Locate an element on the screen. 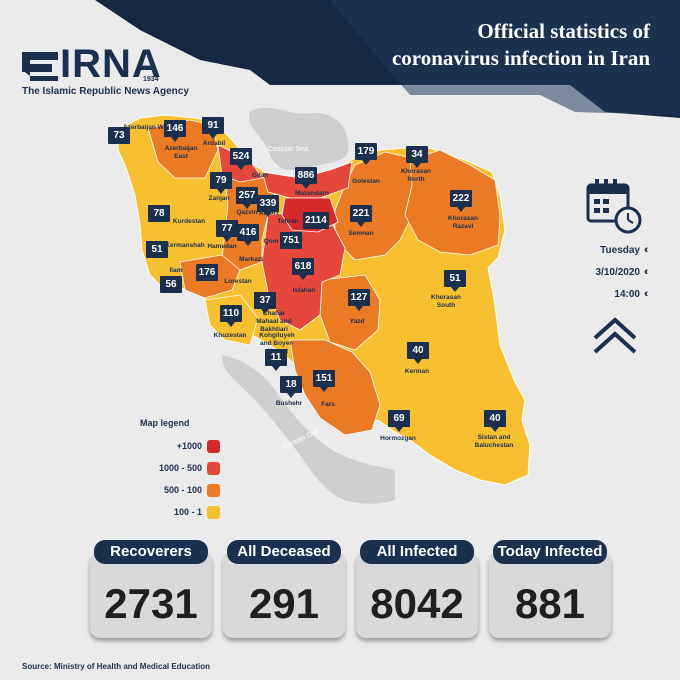 This screenshot has width=680, height=680. province-marker: 416 is located at coordinates (248, 235).